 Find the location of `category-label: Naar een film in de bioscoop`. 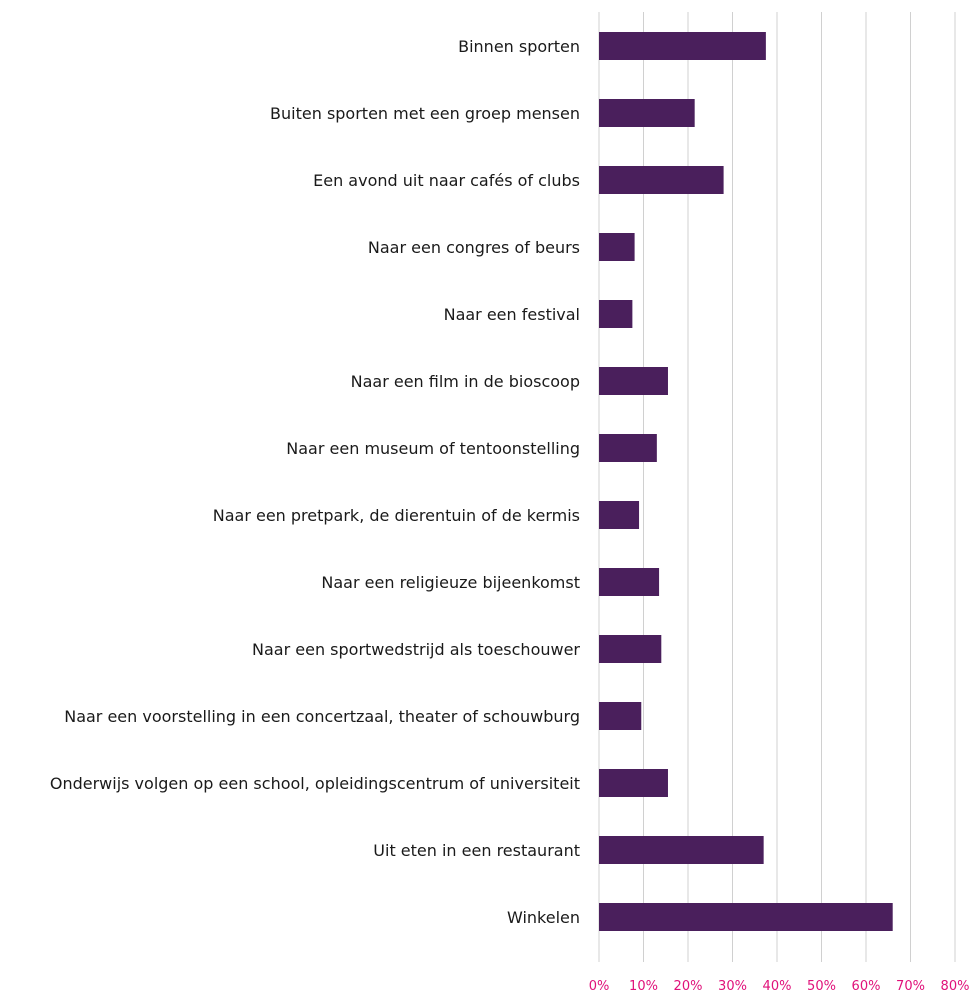

category-label: Naar een film in de bioscoop is located at coordinates (465, 381).